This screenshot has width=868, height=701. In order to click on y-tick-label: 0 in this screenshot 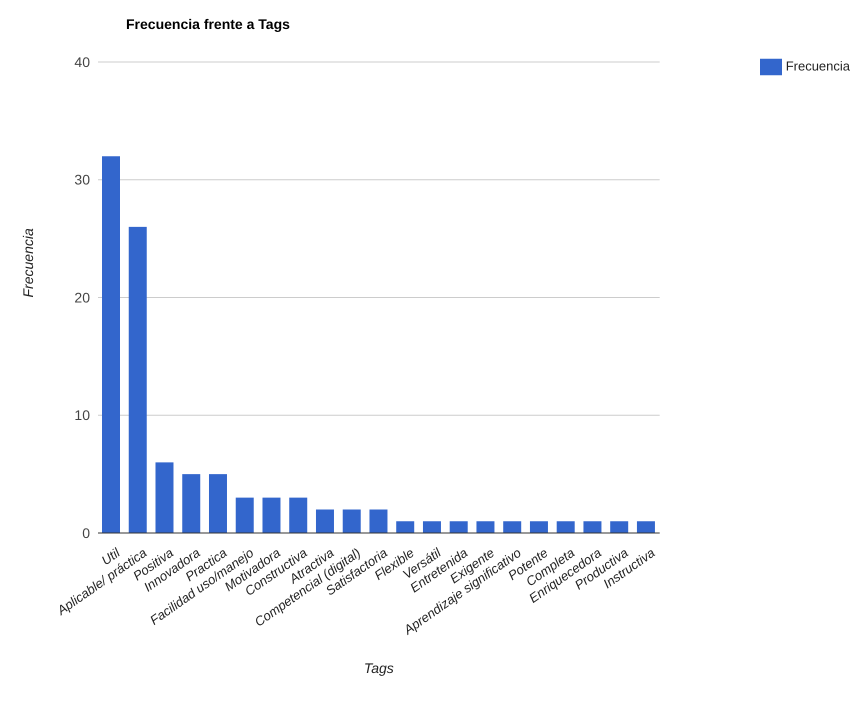, I will do `click(86, 532)`.